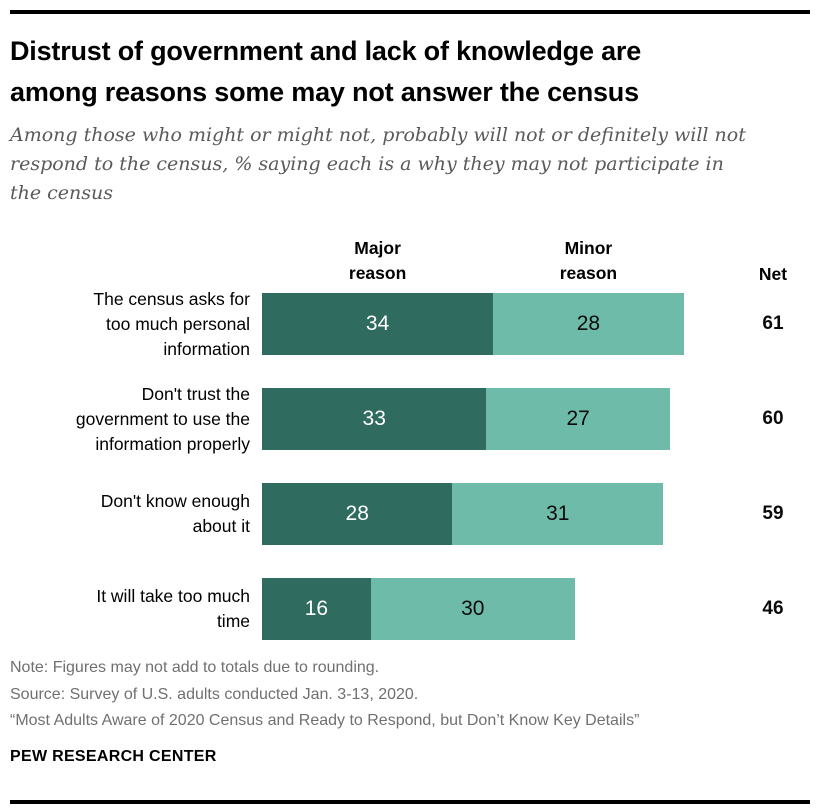  I want to click on bottom-rule, so click(410, 802).